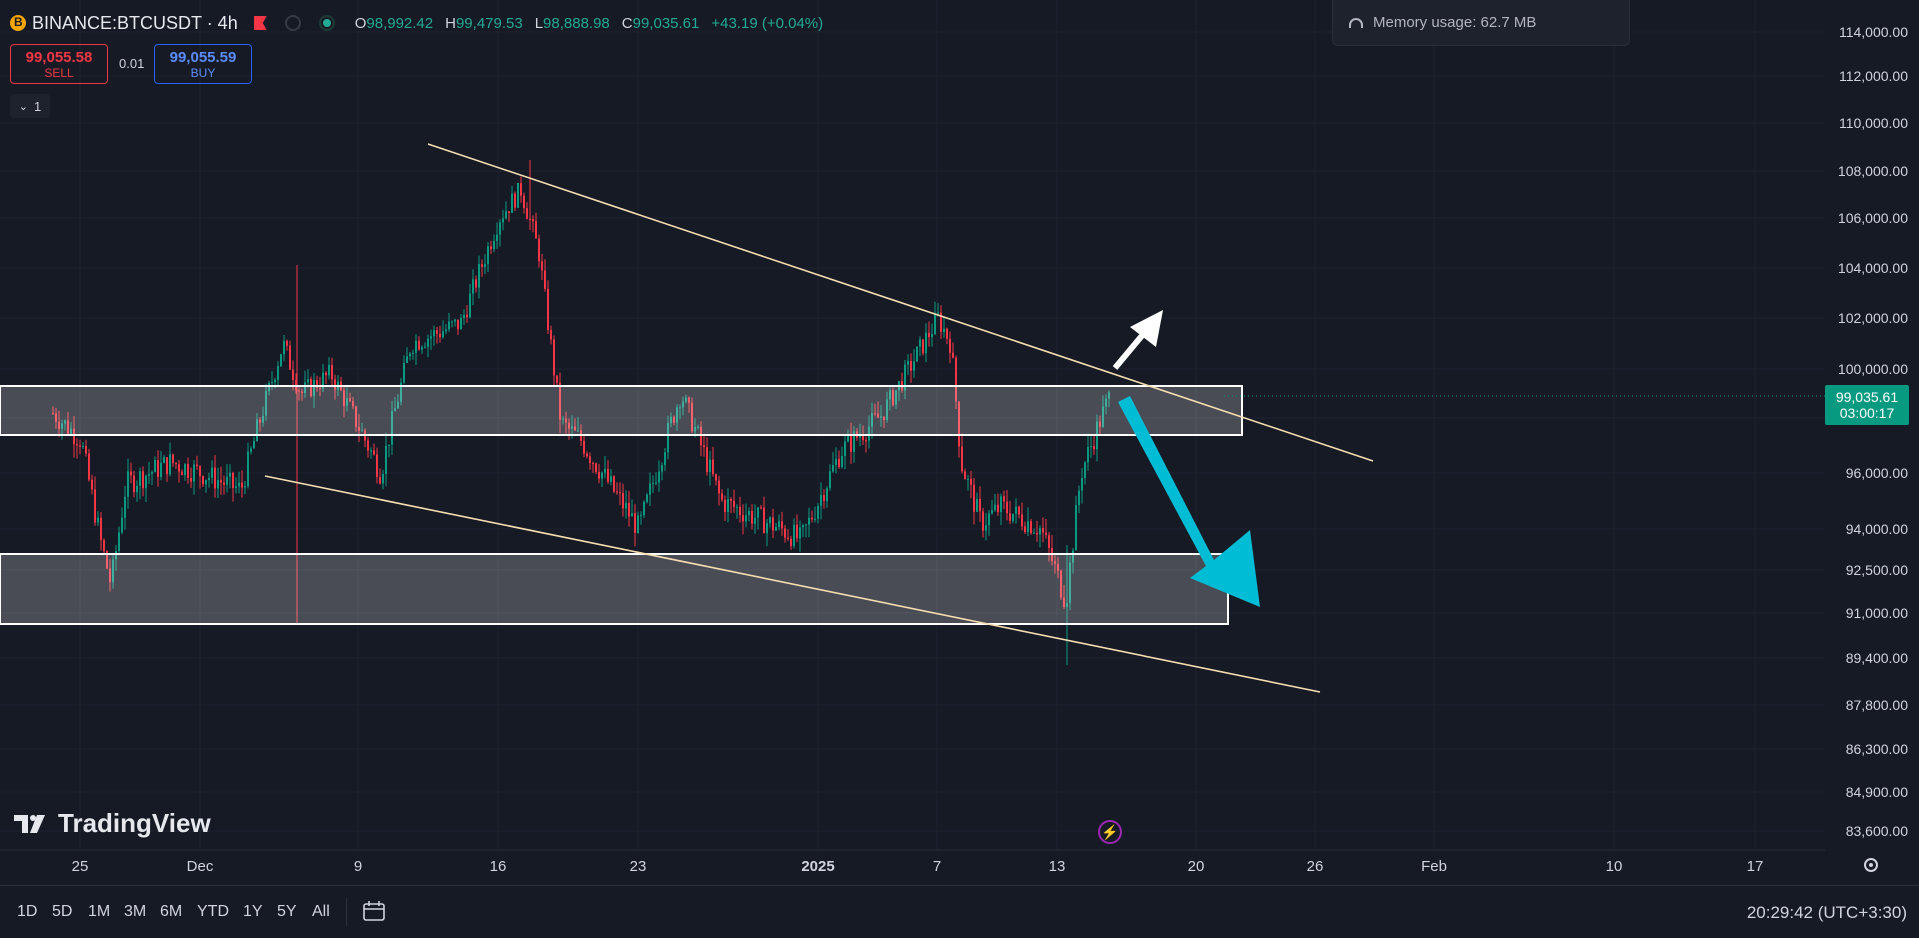 This screenshot has height=938, width=1919. What do you see at coordinates (200, 866) in the screenshot?
I see `time-tick-label: Dec` at bounding box center [200, 866].